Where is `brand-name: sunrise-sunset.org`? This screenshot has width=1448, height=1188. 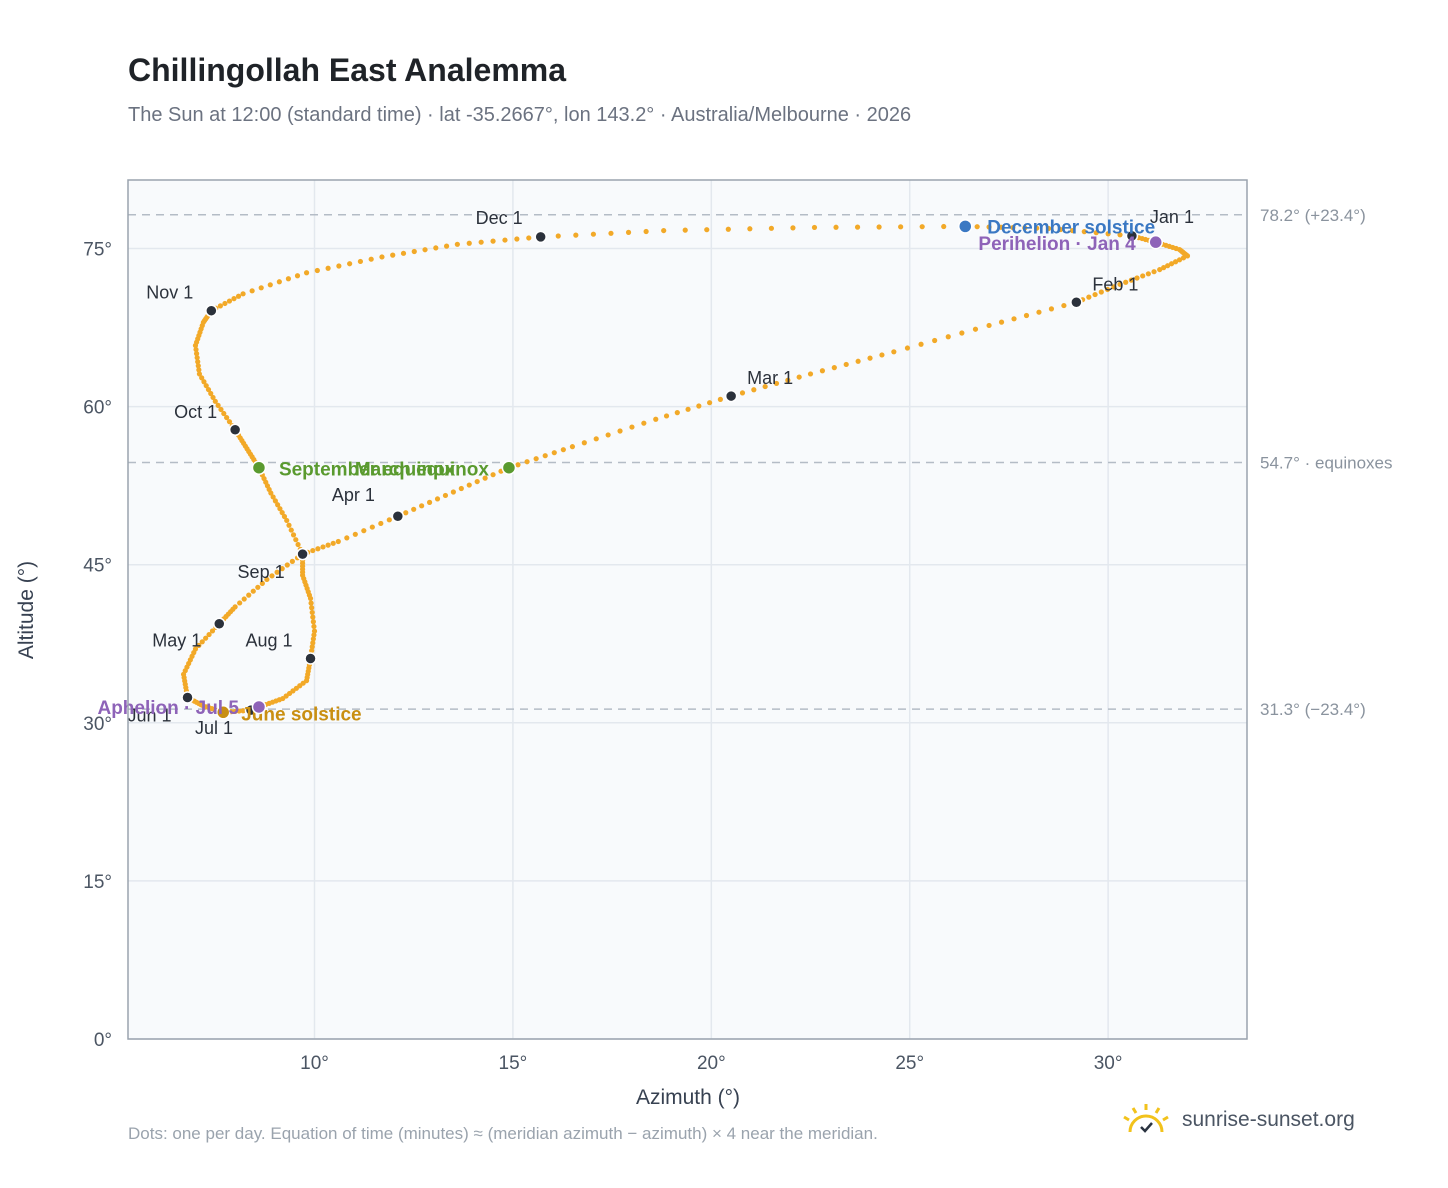
brand-name: sunrise-sunset.org is located at coordinates (1268, 1119).